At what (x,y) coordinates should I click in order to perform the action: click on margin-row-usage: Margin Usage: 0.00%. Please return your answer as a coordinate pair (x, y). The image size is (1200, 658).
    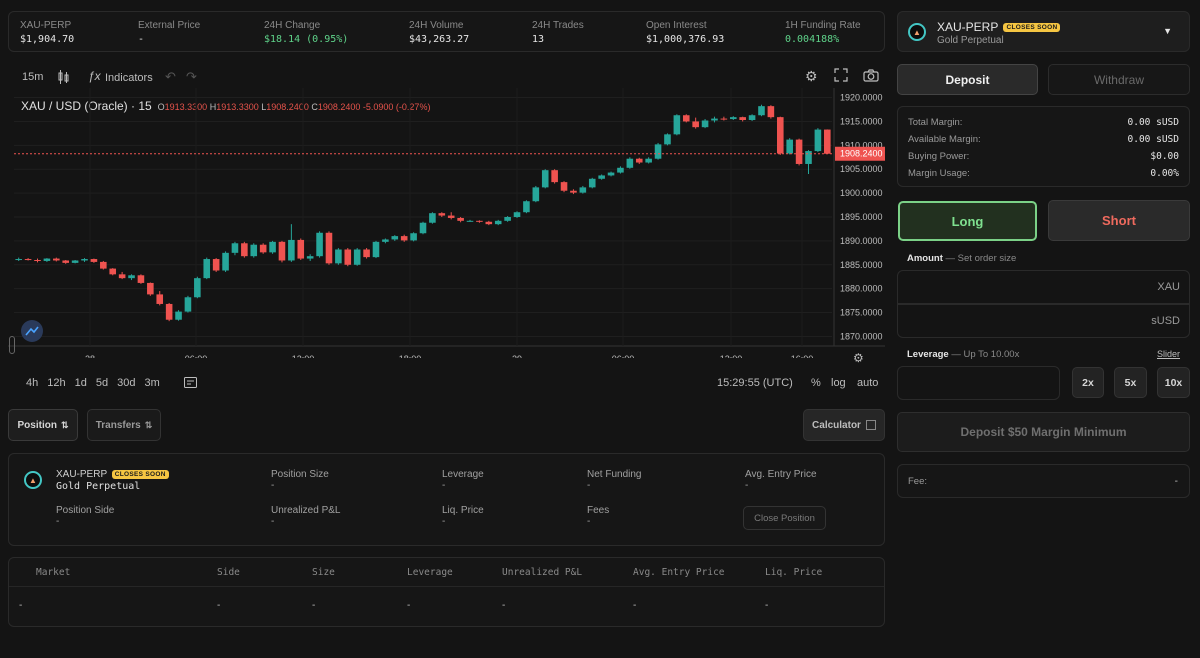
    Looking at the image, I should click on (1043, 173).